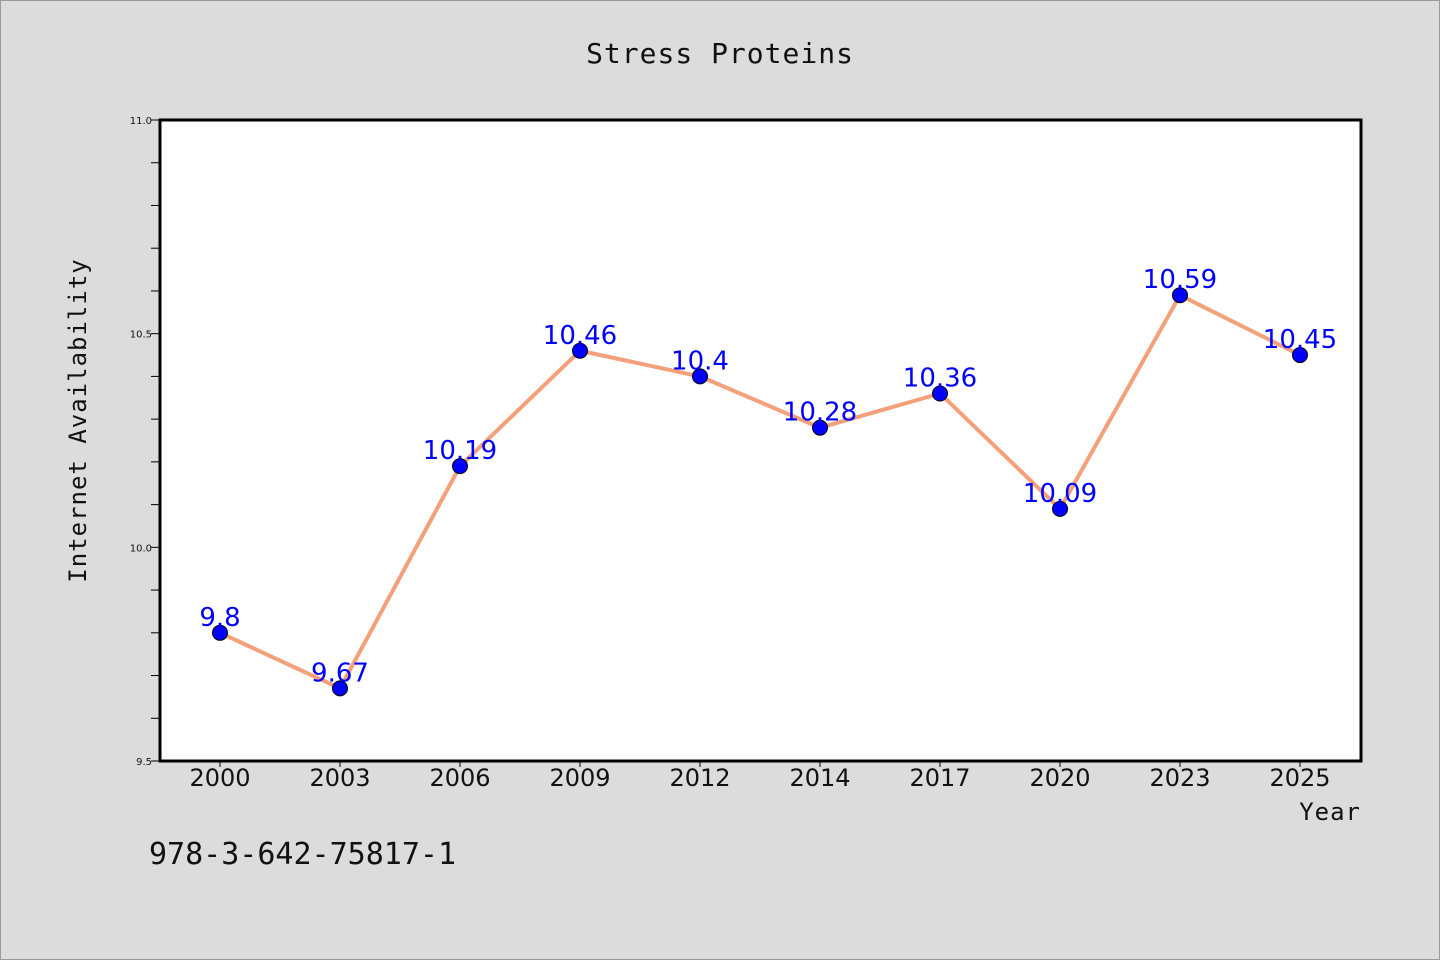 The width and height of the screenshot is (1440, 960). Describe the element at coordinates (1060, 494) in the screenshot. I see `data-label: 10.09` at that location.